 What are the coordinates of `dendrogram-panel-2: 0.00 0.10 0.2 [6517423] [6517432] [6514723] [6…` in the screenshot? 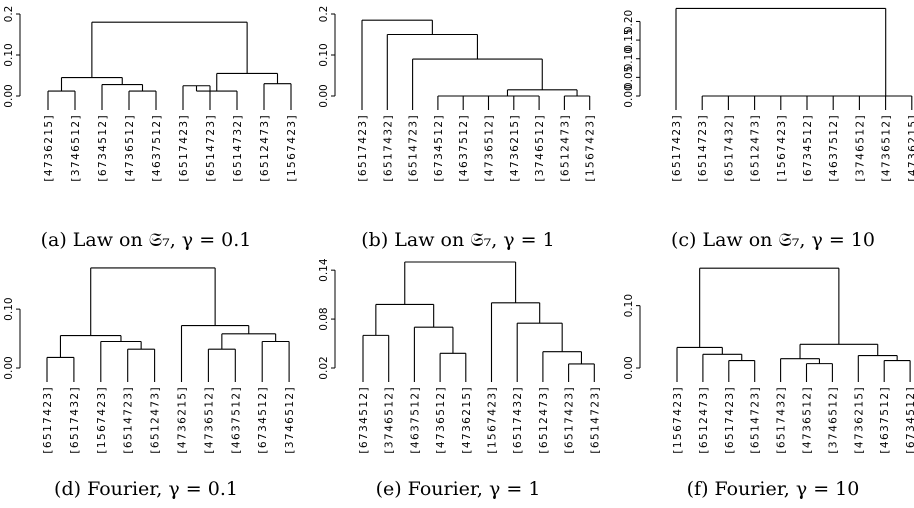 It's located at (457, 128).